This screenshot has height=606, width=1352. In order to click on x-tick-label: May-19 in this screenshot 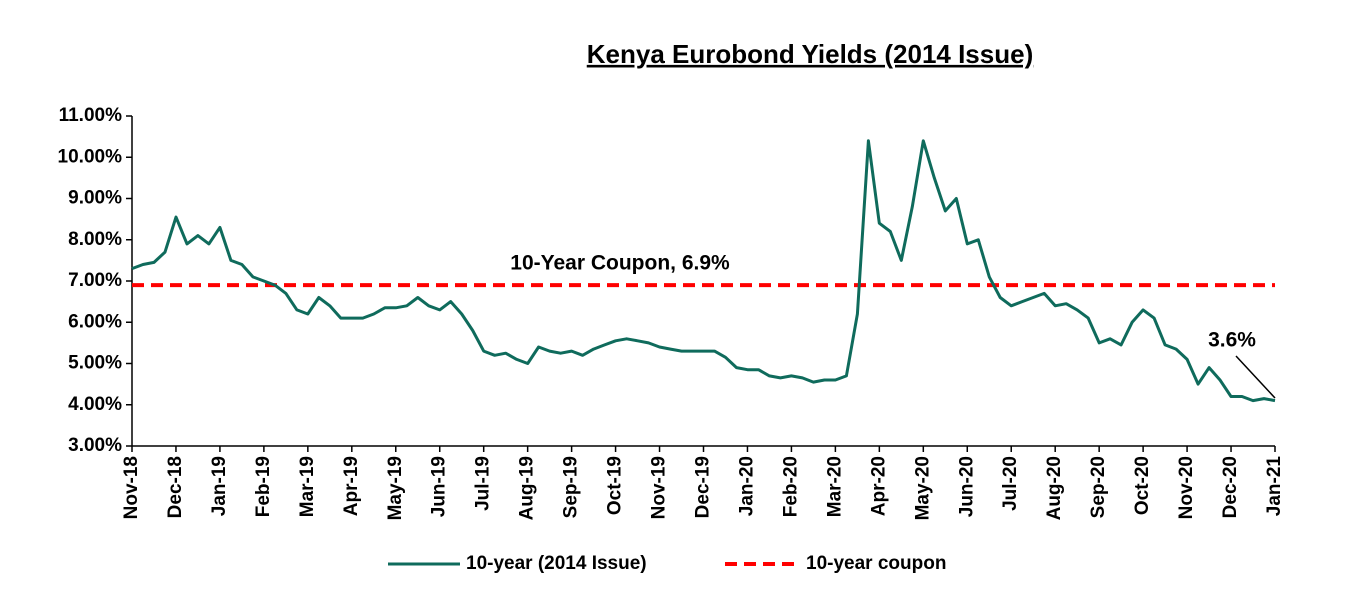, I will do `click(395, 488)`.